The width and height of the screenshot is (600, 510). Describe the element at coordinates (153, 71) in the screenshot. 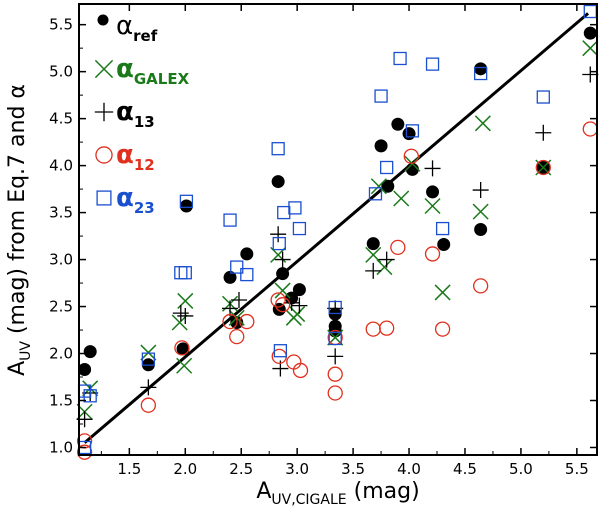

I see `legend-label: αGALEX` at that location.